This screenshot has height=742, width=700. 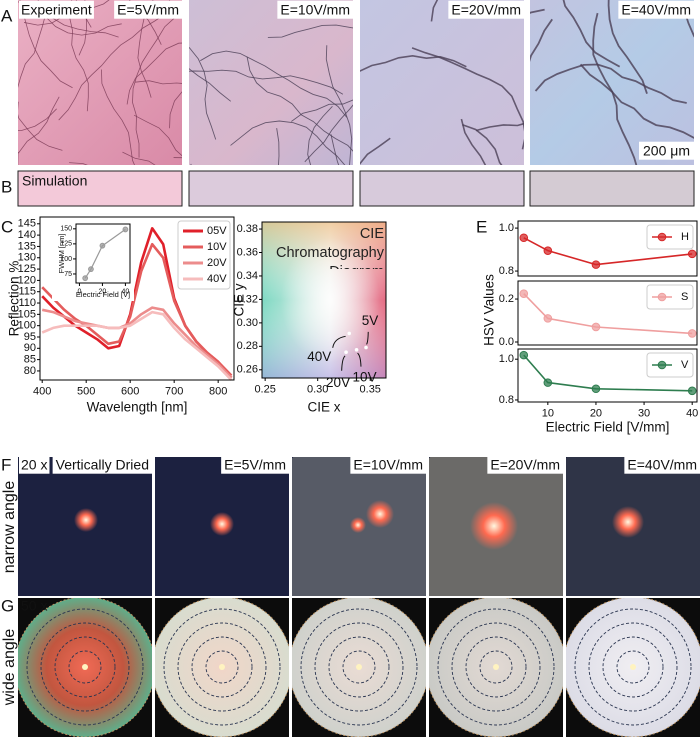 What do you see at coordinates (608, 251) in the screenshot?
I see `data-line` at bounding box center [608, 251].